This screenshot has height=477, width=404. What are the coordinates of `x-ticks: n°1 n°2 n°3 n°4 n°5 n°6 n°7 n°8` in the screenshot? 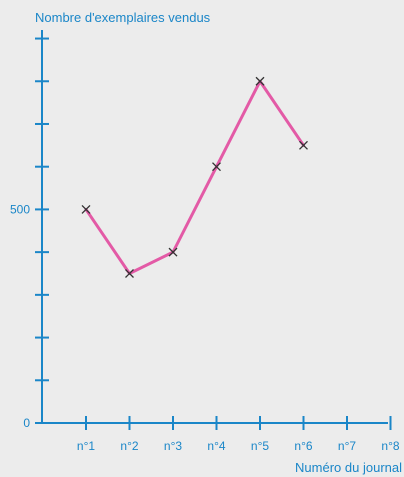 It's located at (238, 434).